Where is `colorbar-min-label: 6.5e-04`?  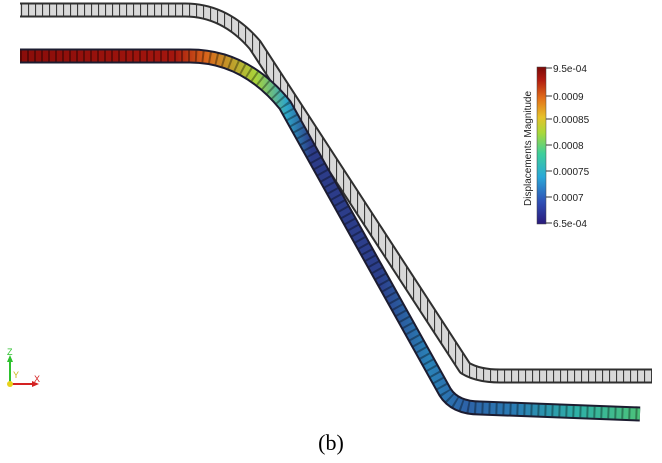
colorbar-min-label: 6.5e-04 is located at coordinates (570, 224).